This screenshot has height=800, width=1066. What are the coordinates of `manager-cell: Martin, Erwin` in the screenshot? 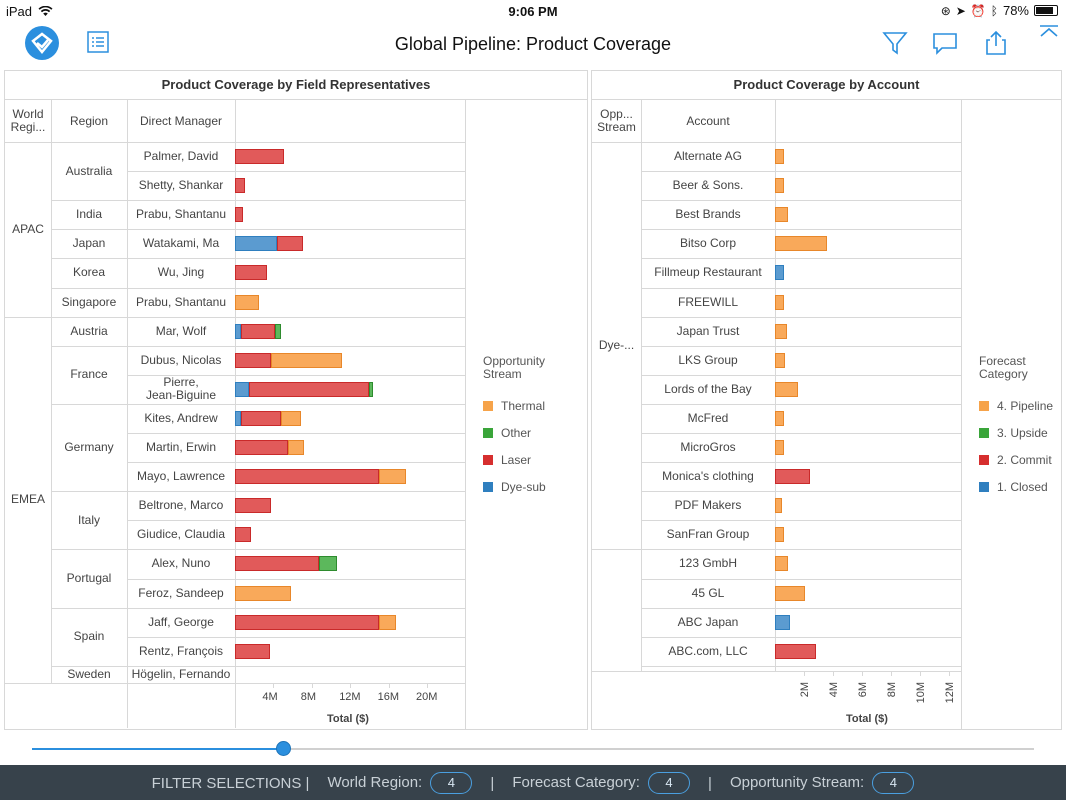 It's located at (180, 447).